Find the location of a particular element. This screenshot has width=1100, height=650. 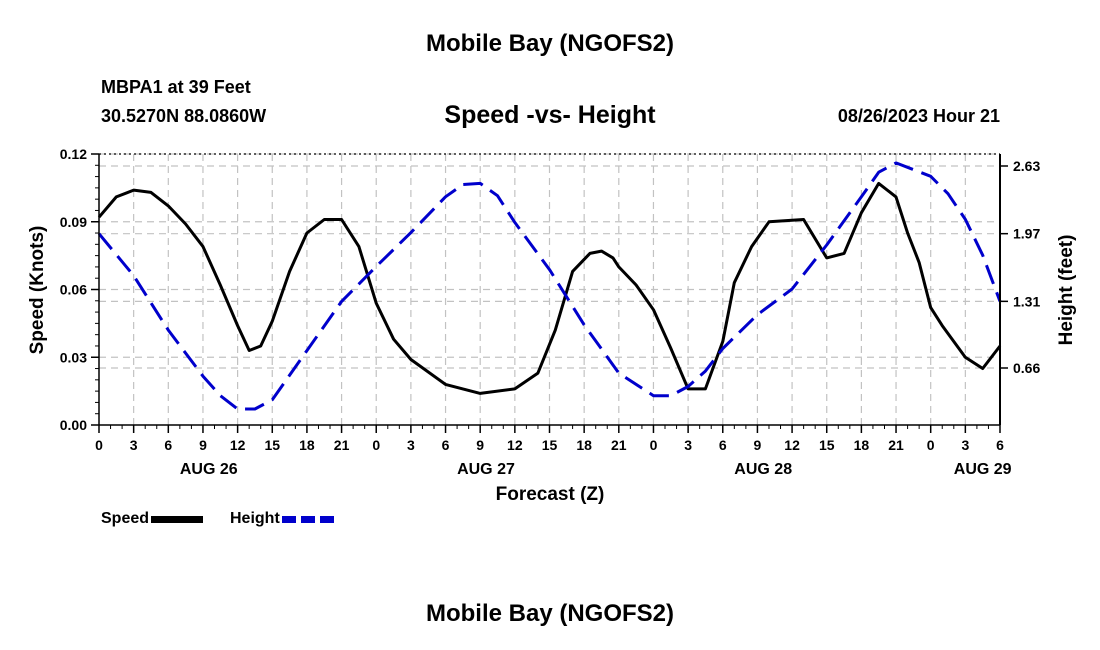

x-axis-label: Forecast (Z) is located at coordinates (550, 494).